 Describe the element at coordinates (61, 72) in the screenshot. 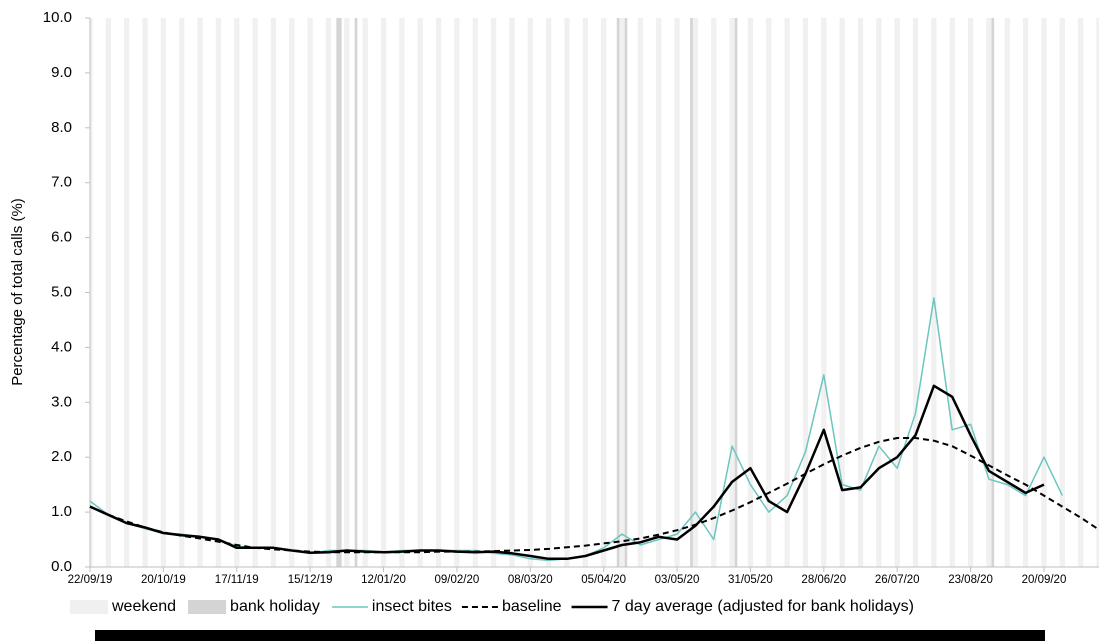

I see `y-tick-label: 9.0` at that location.